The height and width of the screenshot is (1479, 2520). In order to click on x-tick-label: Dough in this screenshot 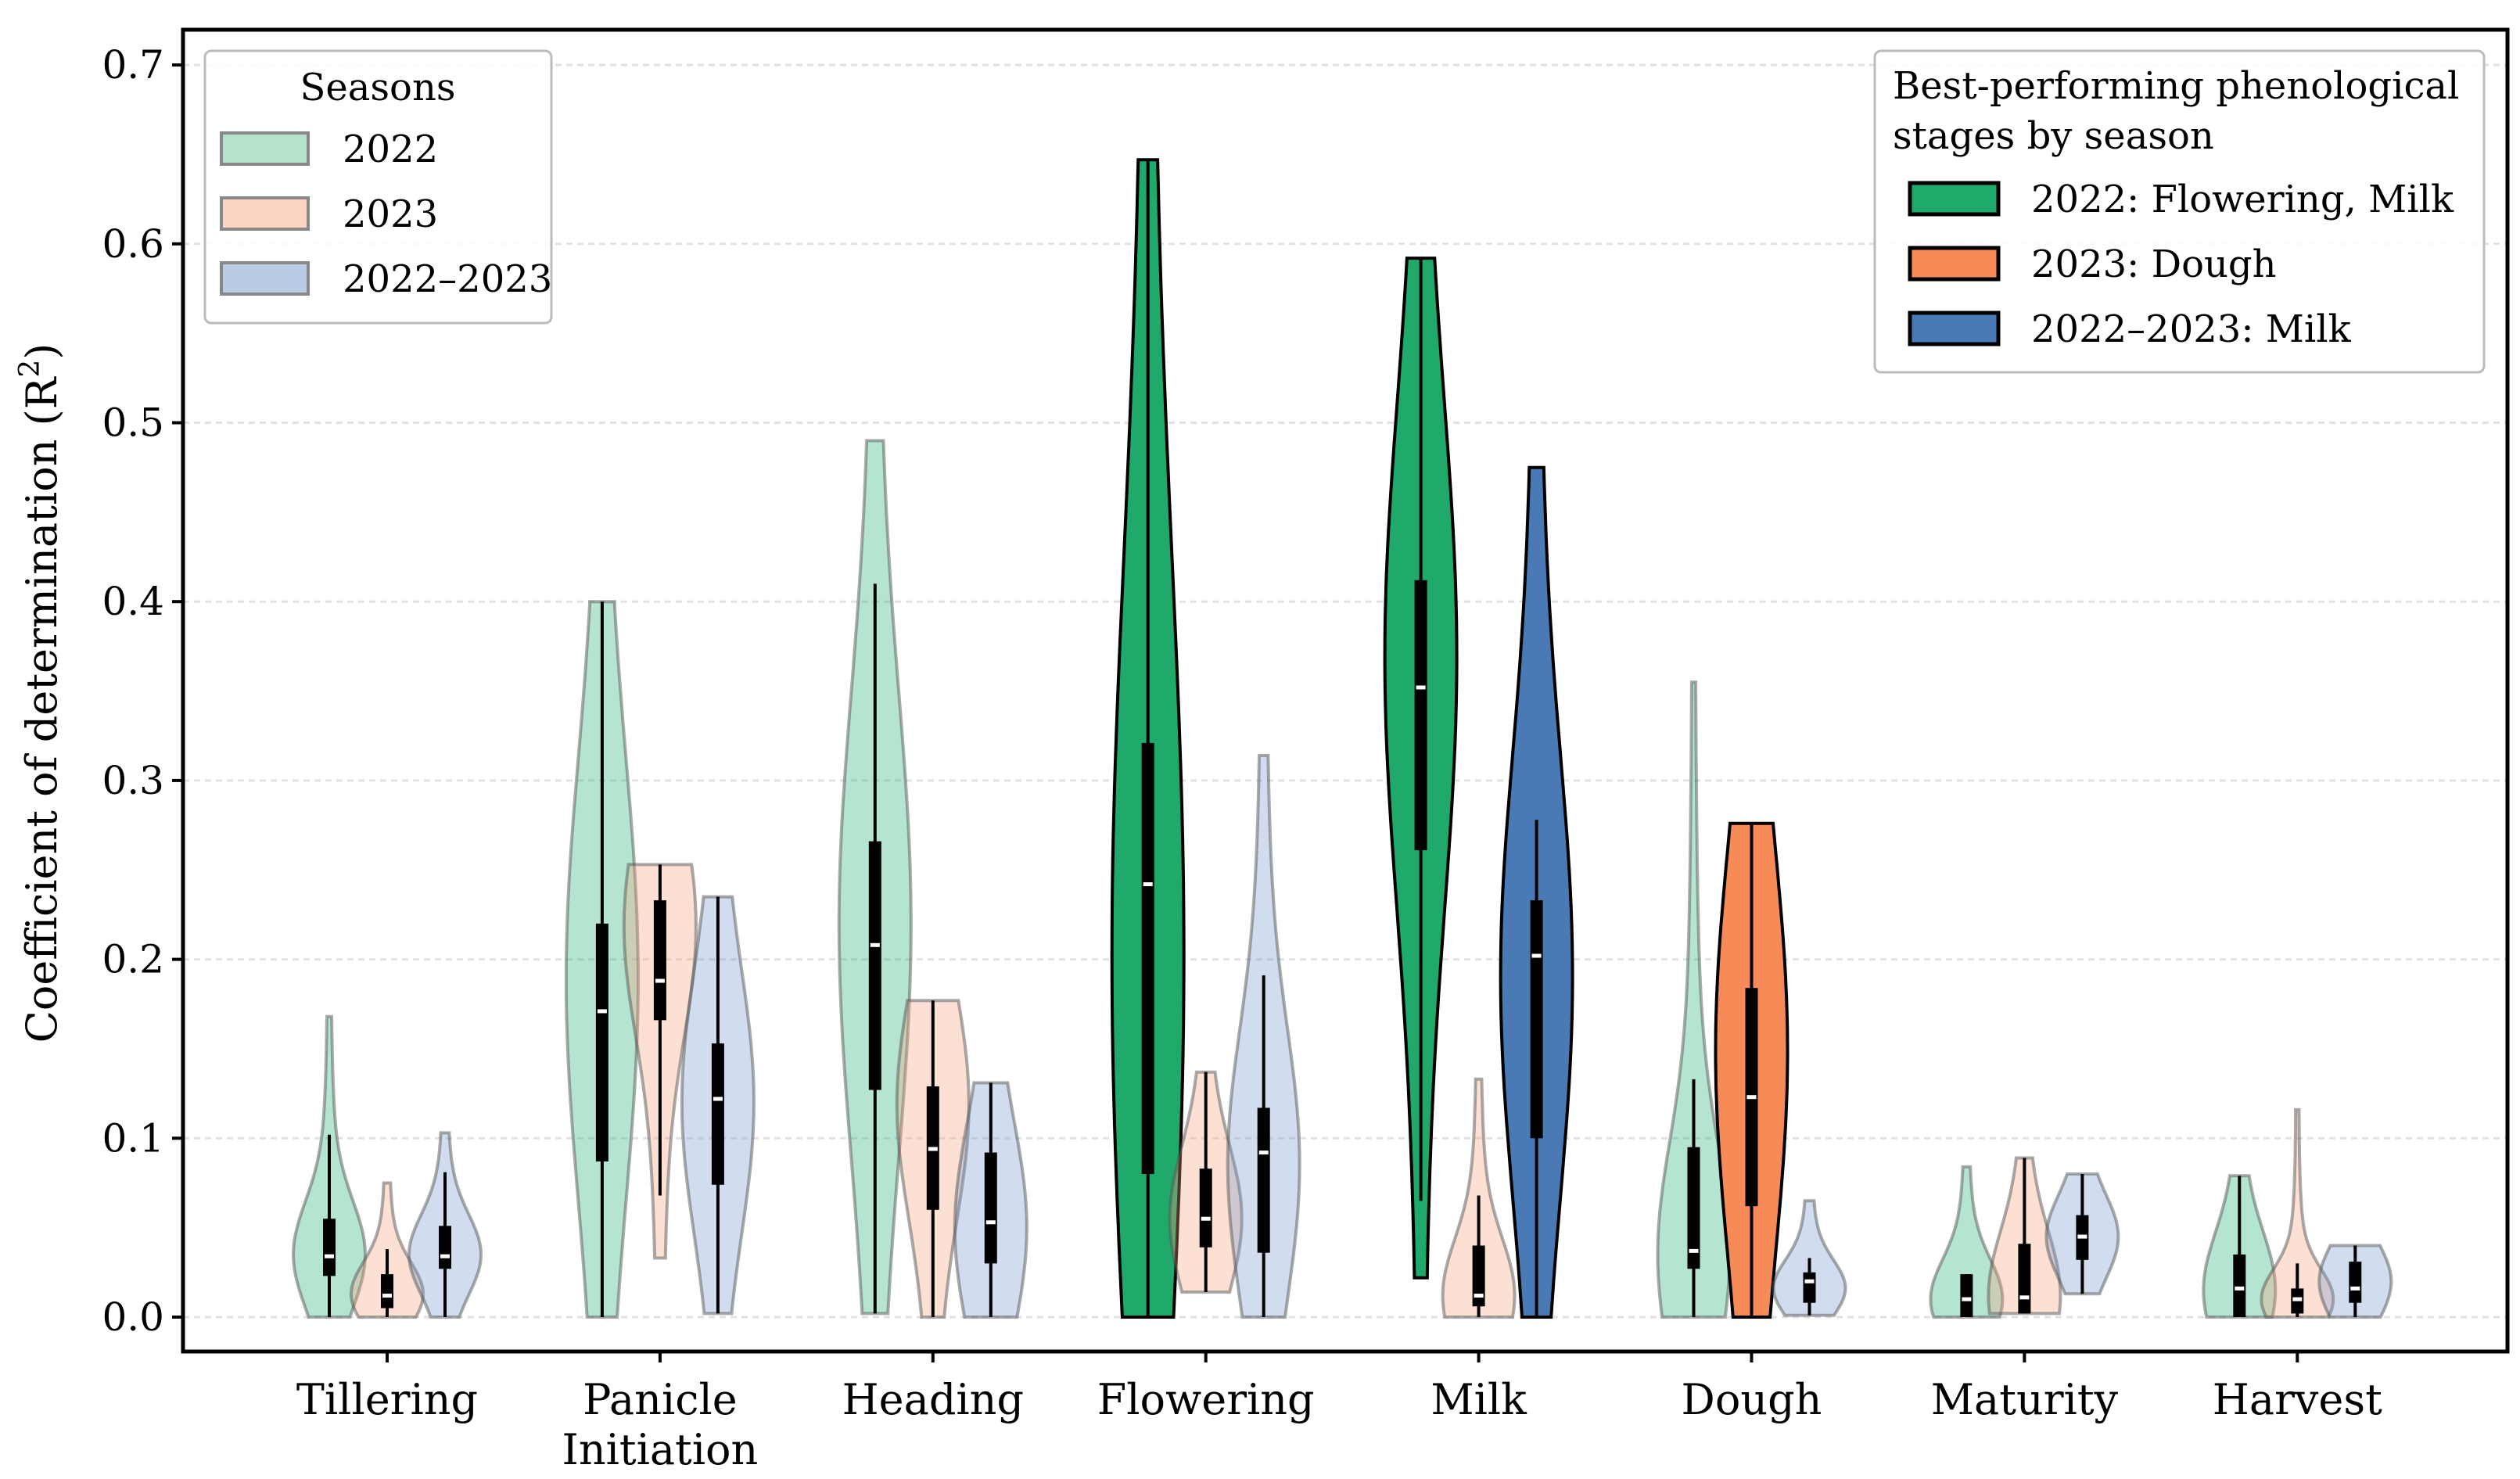, I will do `click(1752, 1399)`.